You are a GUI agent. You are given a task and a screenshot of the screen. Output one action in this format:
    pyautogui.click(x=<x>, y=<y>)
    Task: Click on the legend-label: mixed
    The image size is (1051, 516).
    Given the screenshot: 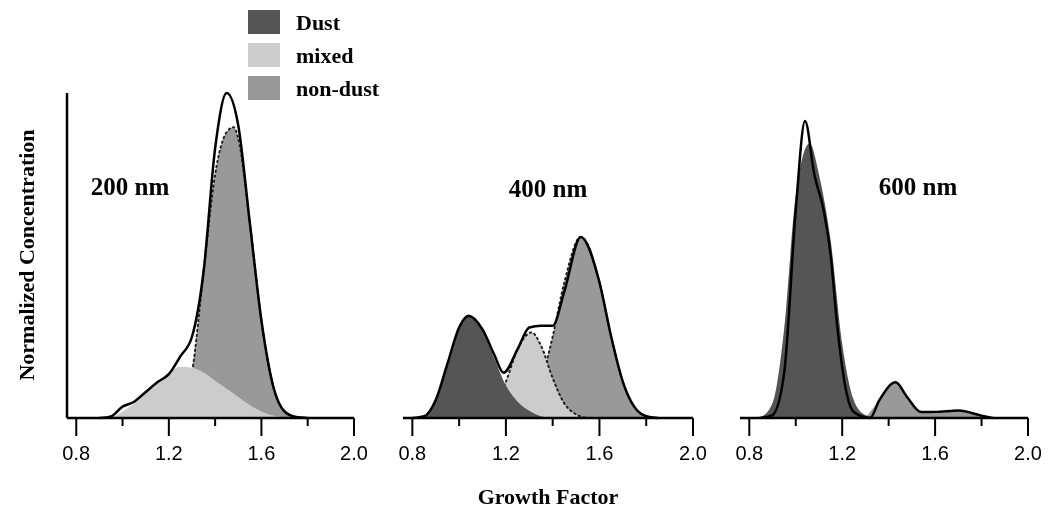 What is the action you would take?
    pyautogui.click(x=325, y=55)
    